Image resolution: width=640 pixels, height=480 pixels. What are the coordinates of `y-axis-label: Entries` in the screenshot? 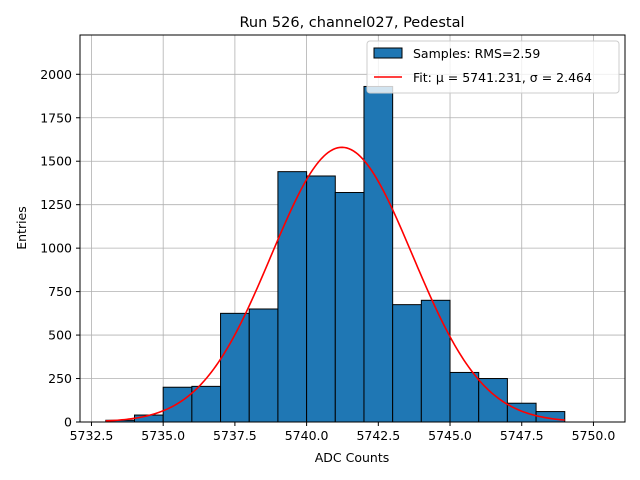 It's located at (21, 228).